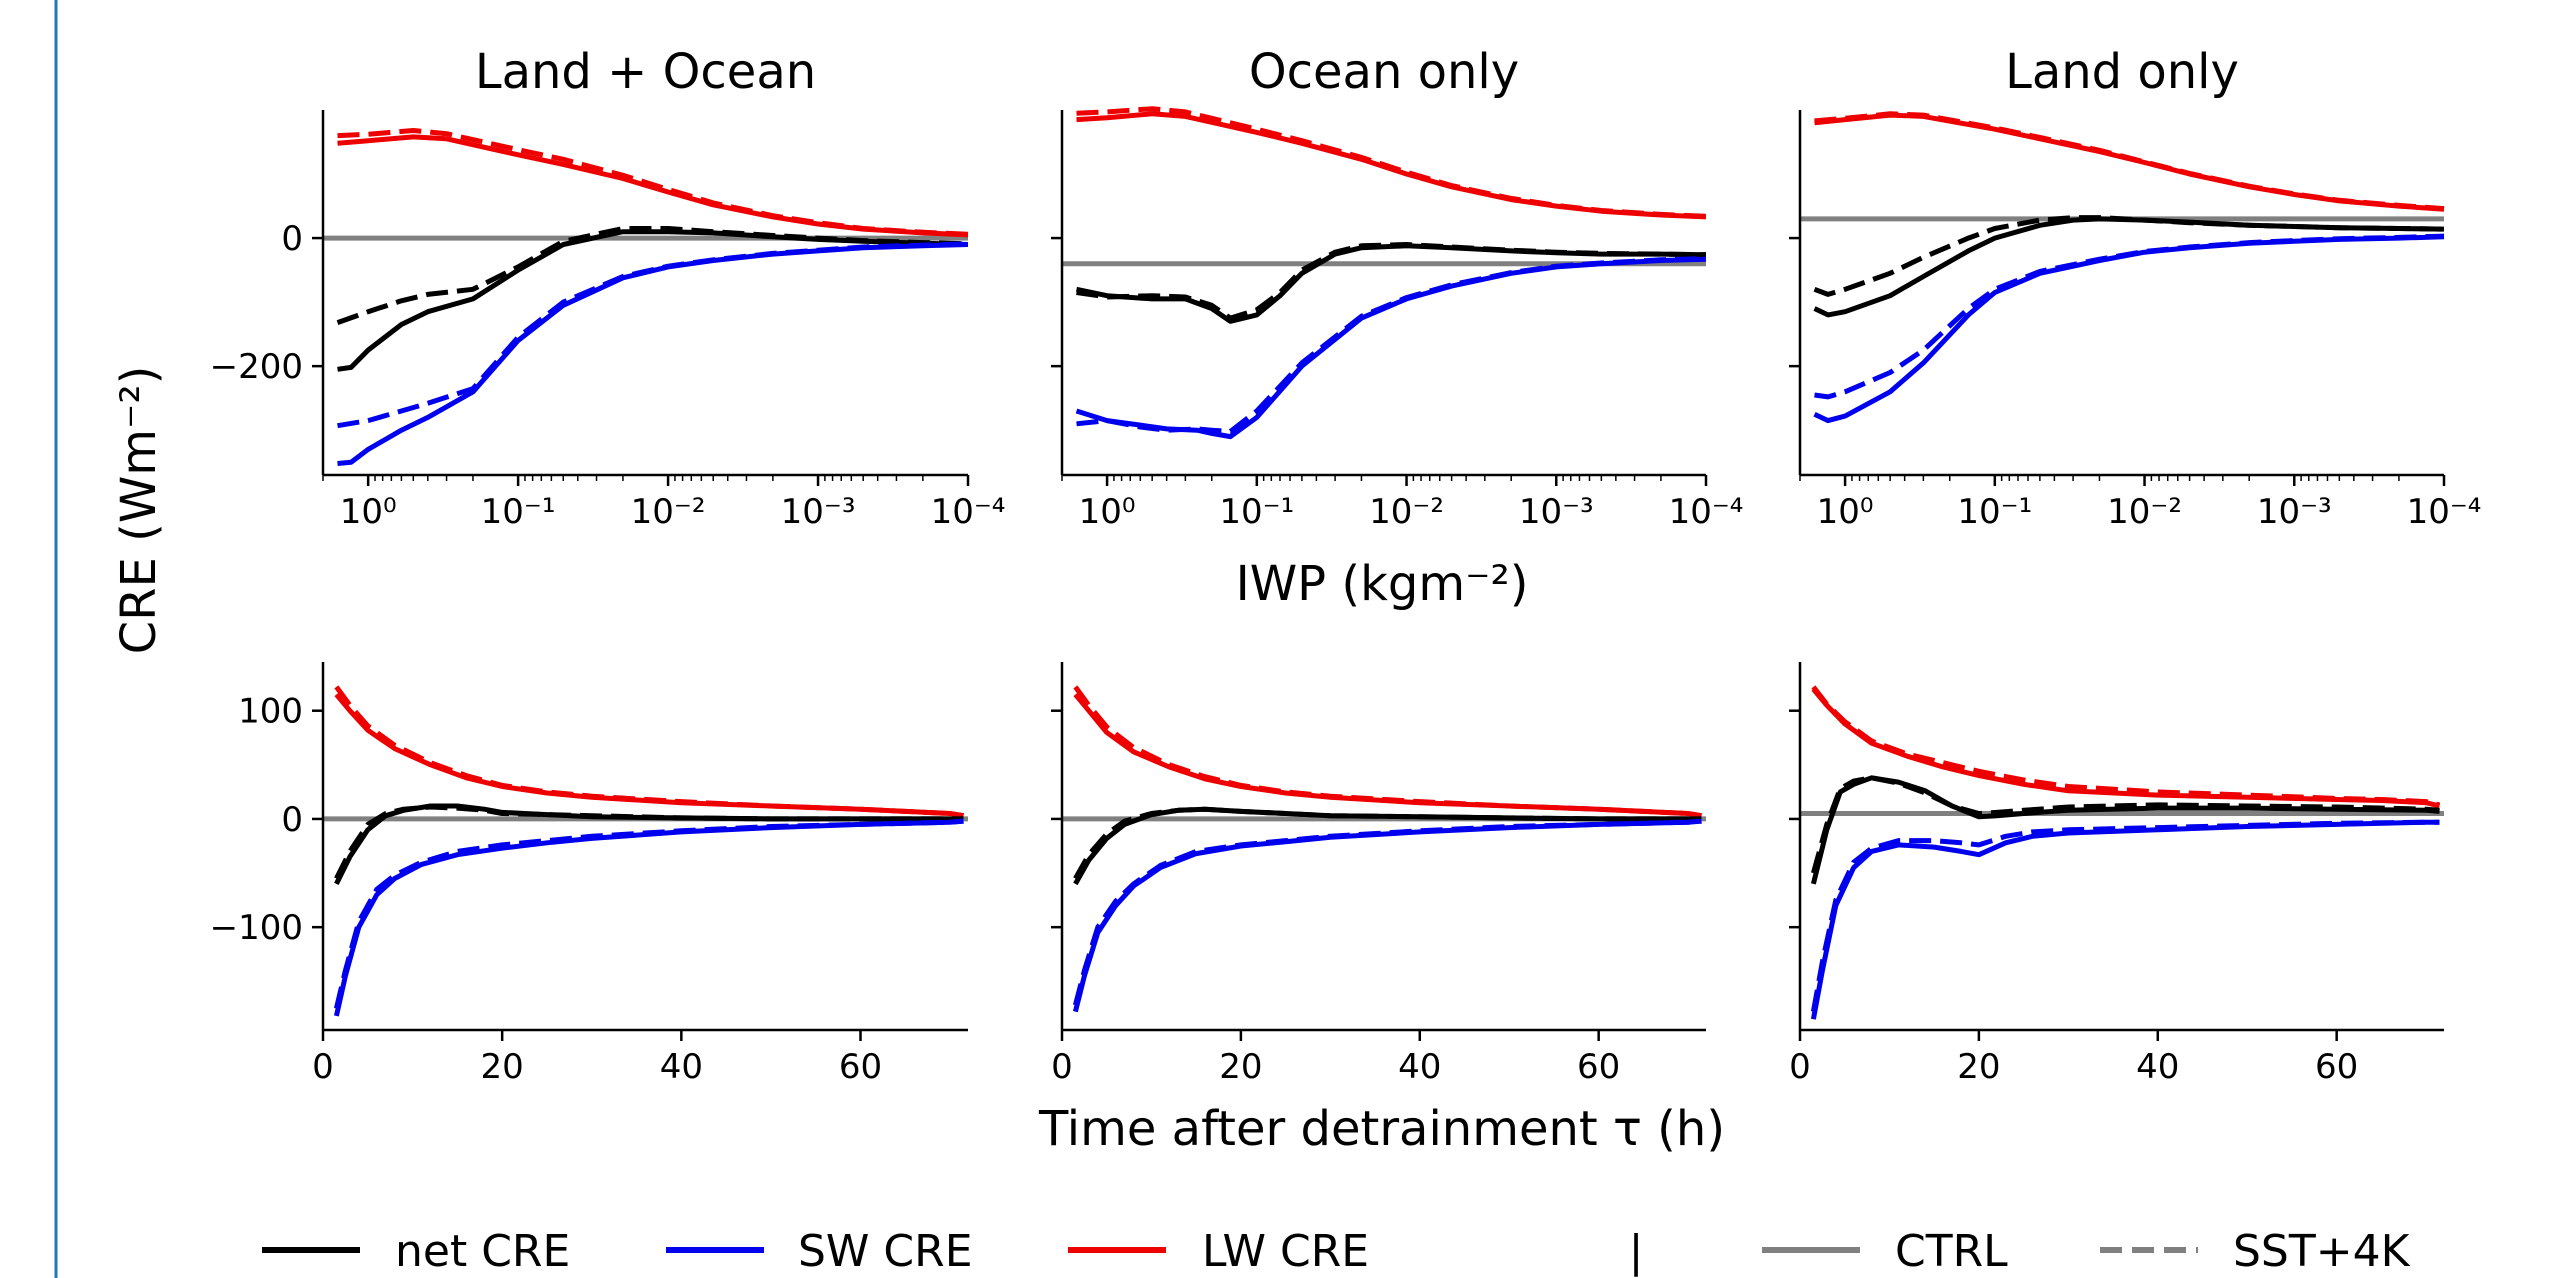  What do you see at coordinates (270, 712) in the screenshot?
I see `y-tick-label: 100` at bounding box center [270, 712].